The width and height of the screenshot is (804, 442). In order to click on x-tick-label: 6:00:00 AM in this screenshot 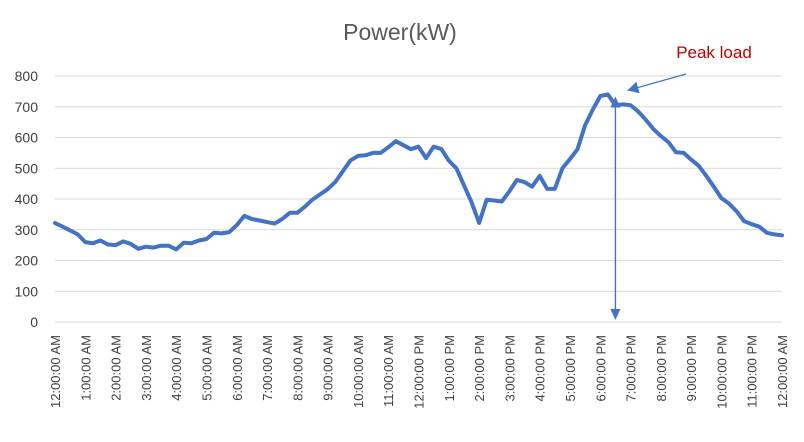, I will do `click(237, 368)`.